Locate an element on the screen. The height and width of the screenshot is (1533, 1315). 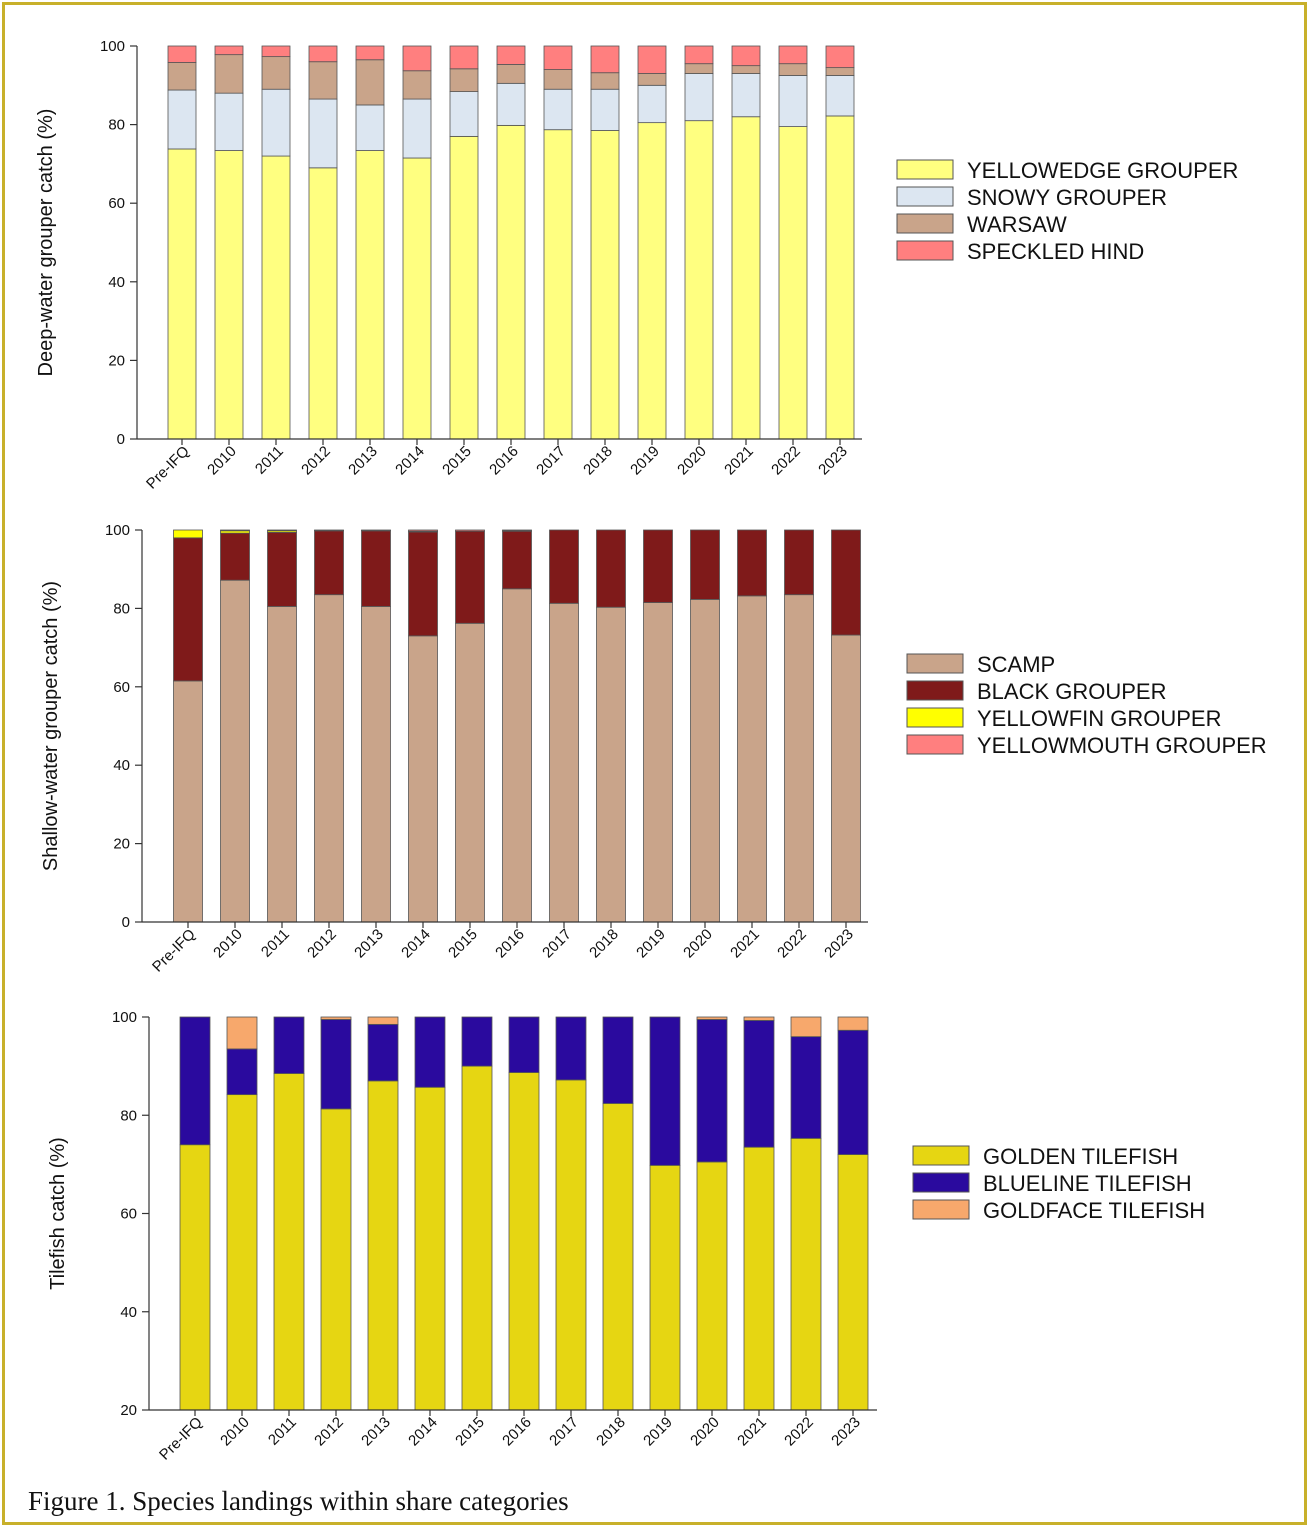
legend-label: GOLDFACE TILEFISH is located at coordinates (1094, 1210).